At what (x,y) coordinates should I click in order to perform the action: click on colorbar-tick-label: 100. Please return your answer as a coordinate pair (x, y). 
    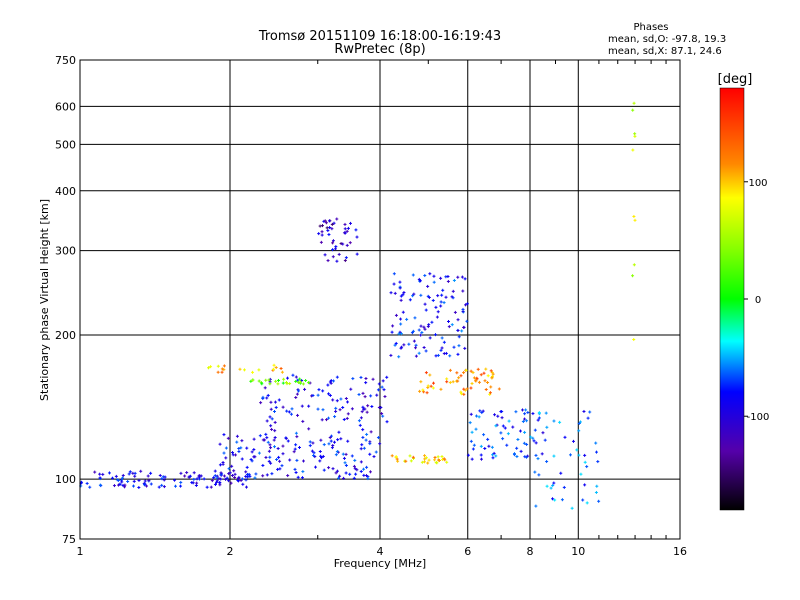
    Looking at the image, I should click on (757, 183).